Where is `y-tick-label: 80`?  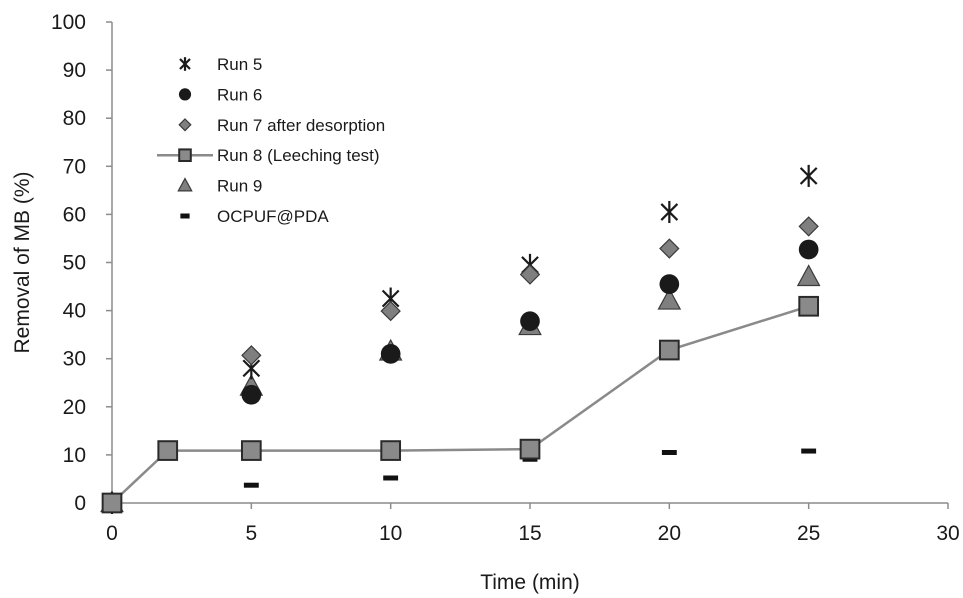 y-tick-label: 80 is located at coordinates (74, 118).